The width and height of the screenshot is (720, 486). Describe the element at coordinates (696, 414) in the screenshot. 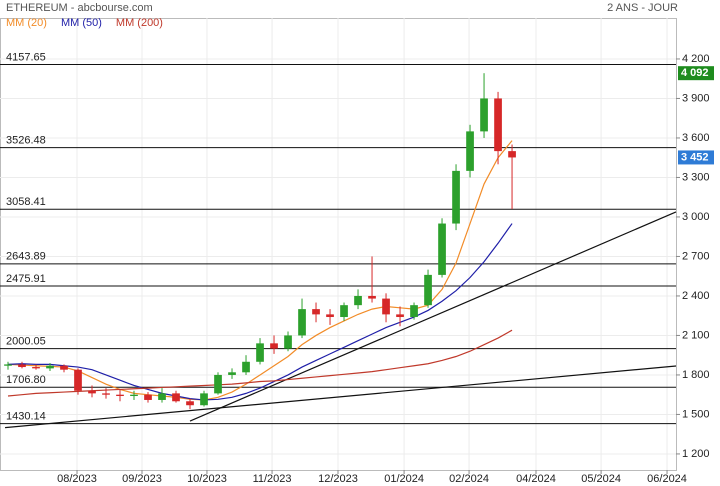

I see `y-tick-label: 1 500` at that location.